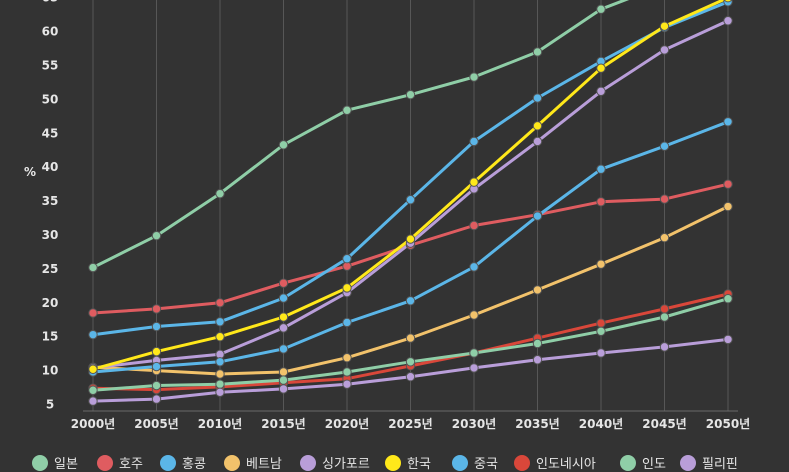  What do you see at coordinates (50, 269) in the screenshot?
I see `y-tick-label: 25` at bounding box center [50, 269].